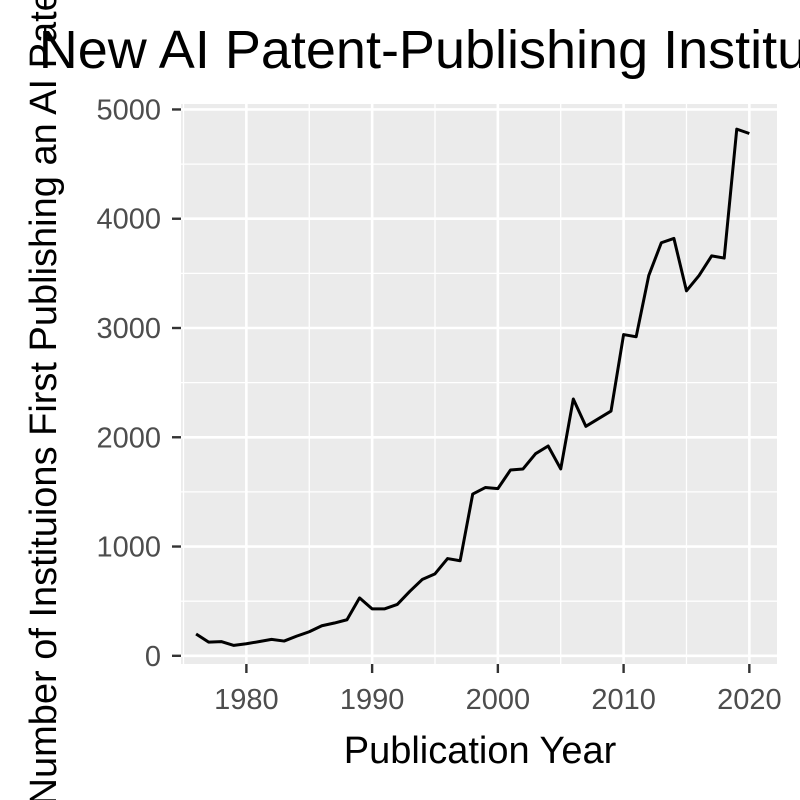  I want to click on x-tick-label: 2010, so click(623, 700).